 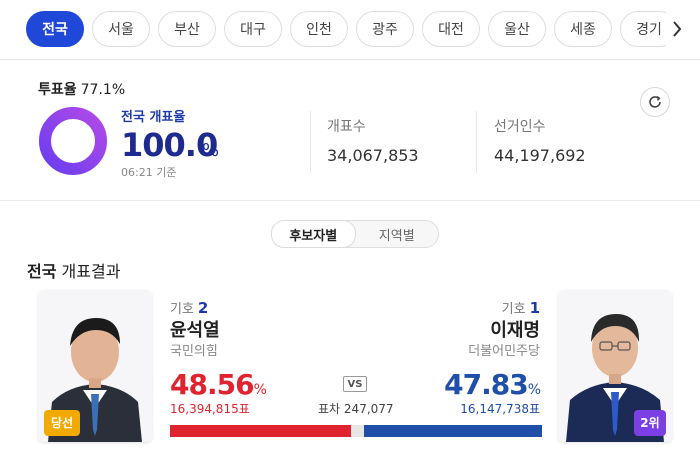 I want to click on section-title: 전국 개표결과, so click(x=73, y=270).